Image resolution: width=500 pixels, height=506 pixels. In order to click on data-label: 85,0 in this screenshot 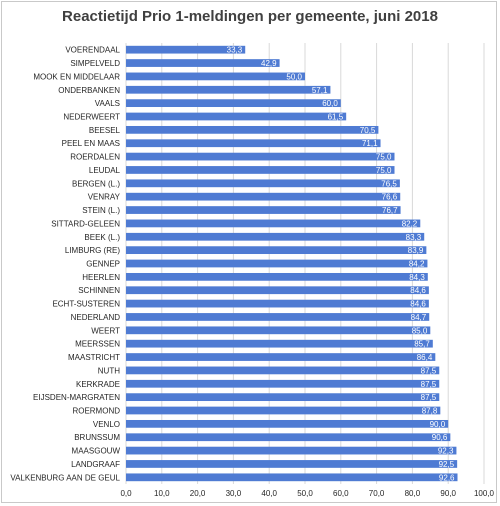, I will do `click(420, 330)`.